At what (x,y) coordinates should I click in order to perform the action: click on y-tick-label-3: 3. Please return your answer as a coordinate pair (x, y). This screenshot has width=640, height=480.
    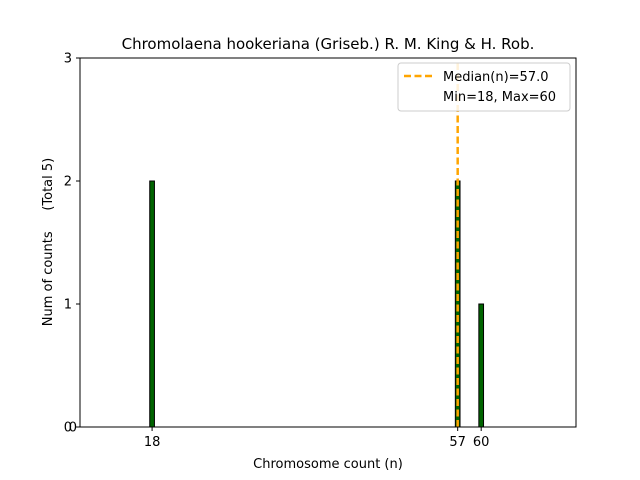
    Looking at the image, I should click on (68, 59).